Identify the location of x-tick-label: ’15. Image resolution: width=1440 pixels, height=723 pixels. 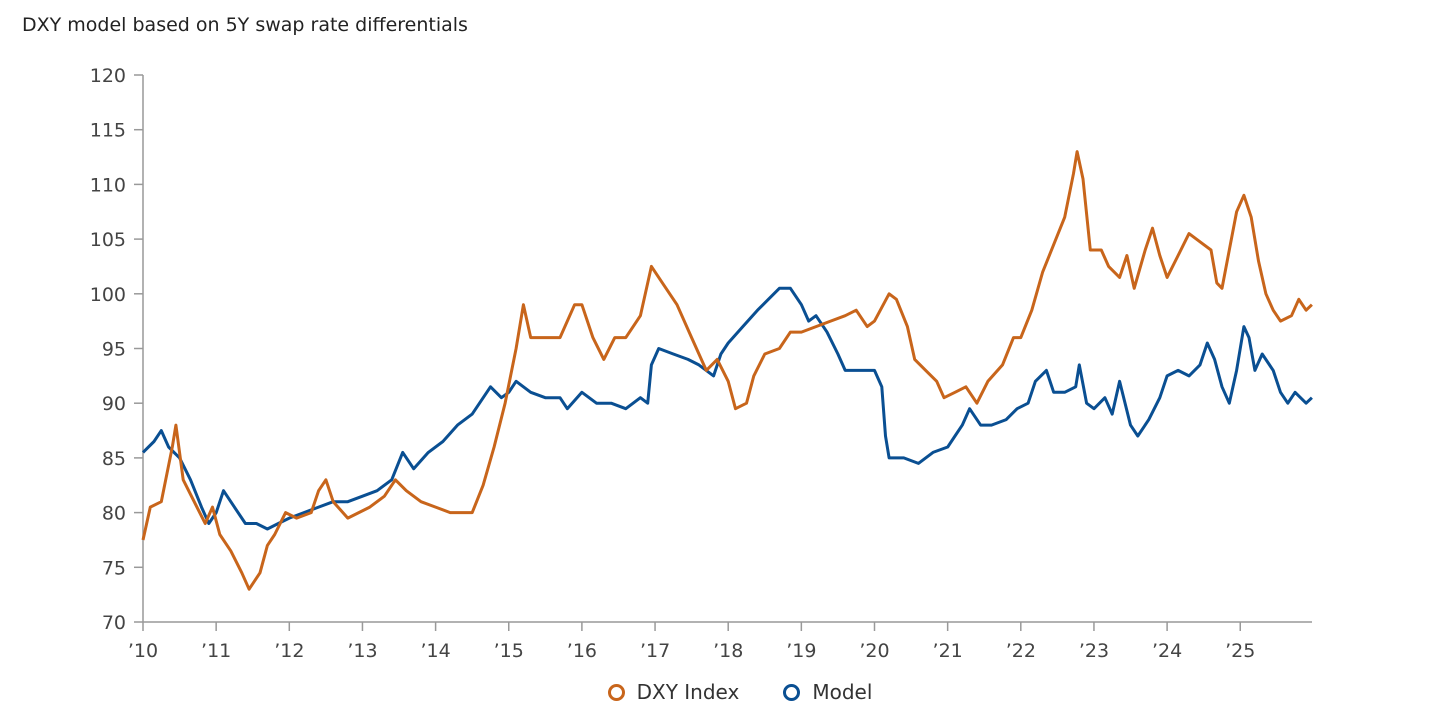
(509, 651).